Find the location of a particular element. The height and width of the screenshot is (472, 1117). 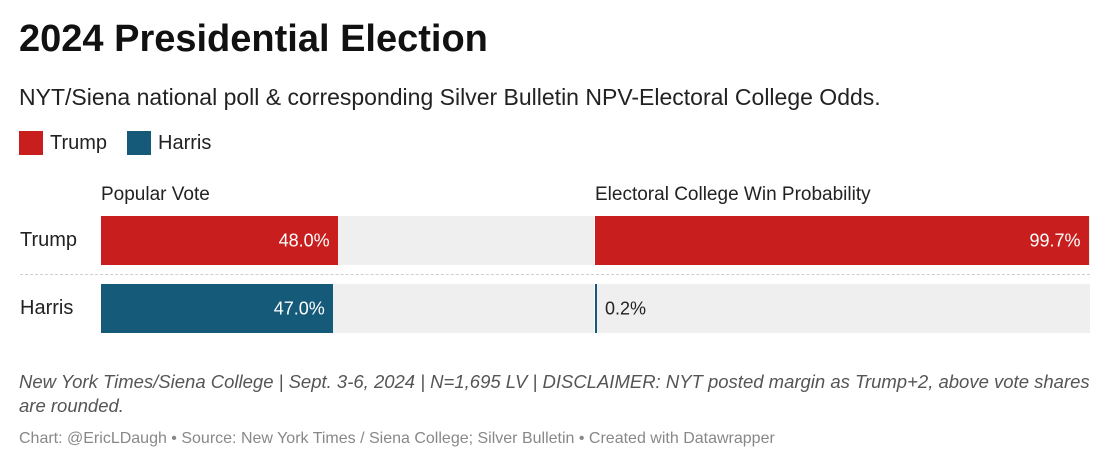

track-popular-vote-trump: 48.0% is located at coordinates (347, 240).